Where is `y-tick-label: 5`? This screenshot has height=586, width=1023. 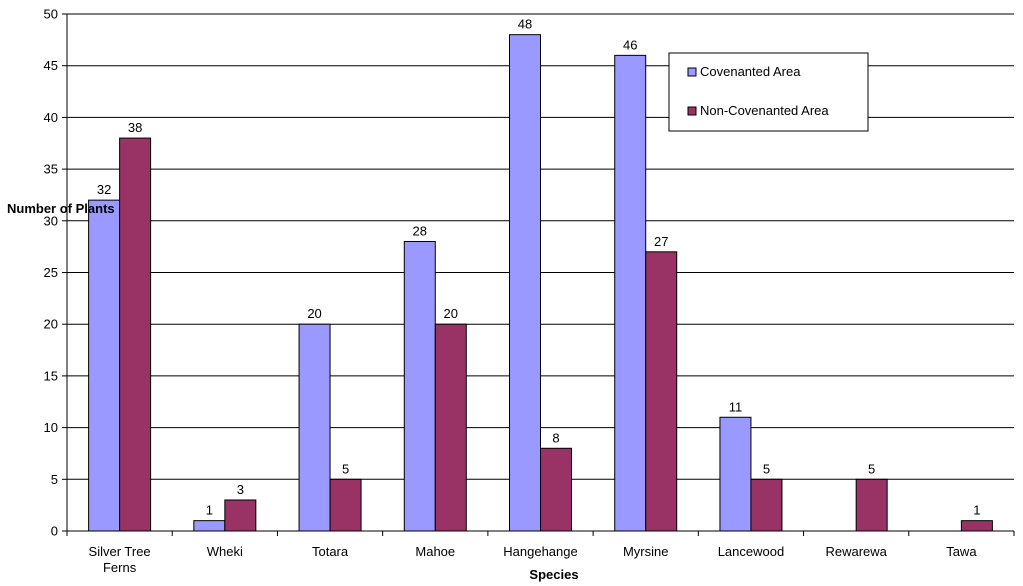 y-tick-label: 5 is located at coordinates (54, 479).